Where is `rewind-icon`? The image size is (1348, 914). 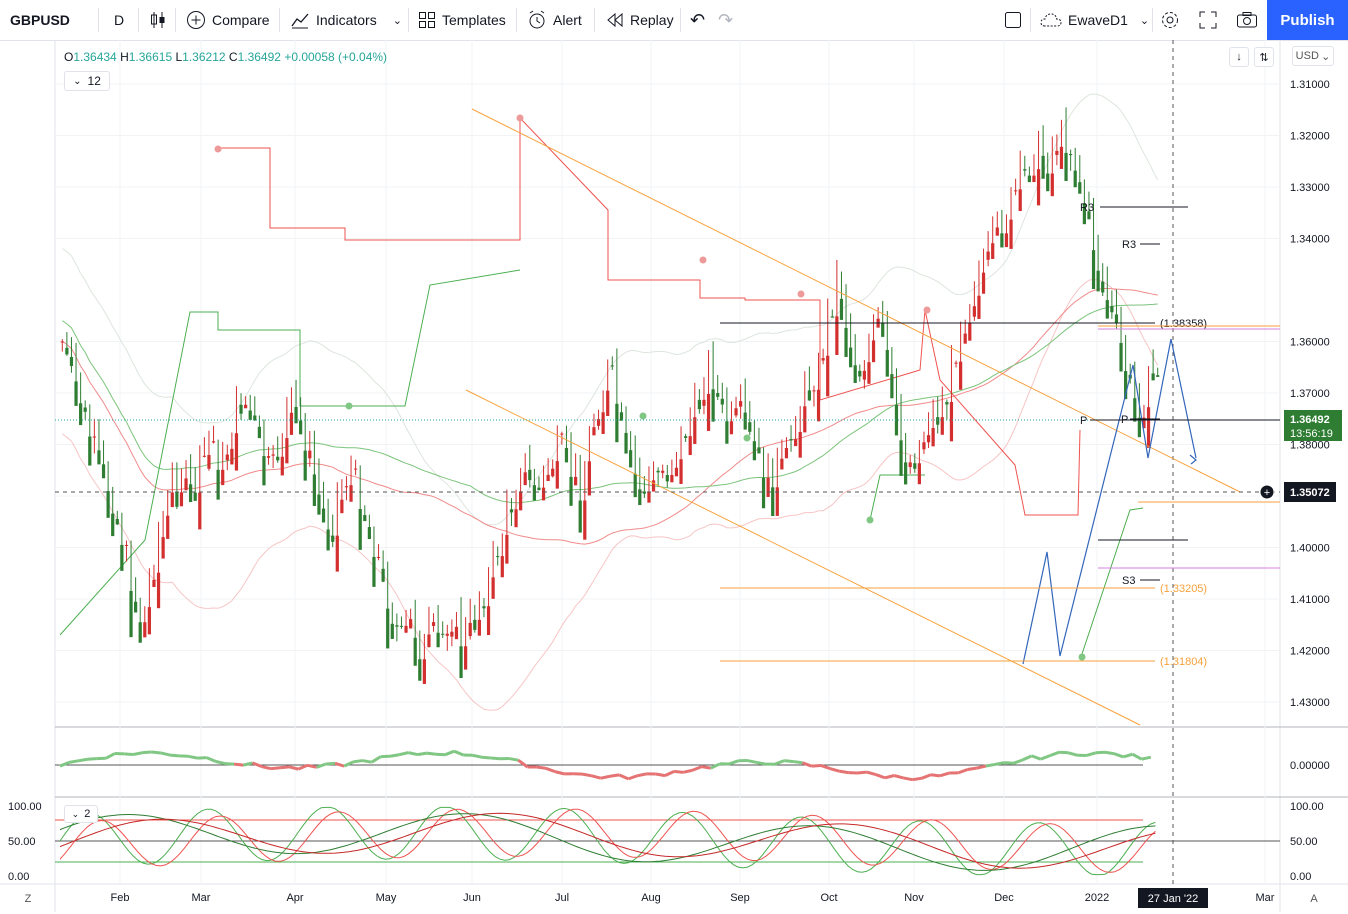 rewind-icon is located at coordinates (615, 20).